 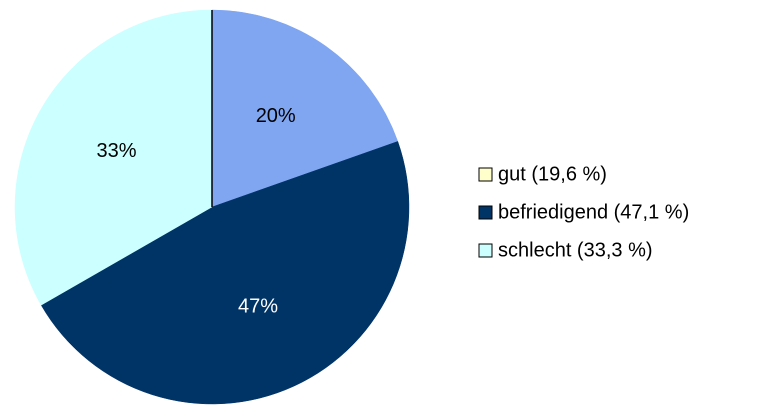 I want to click on slice-label: 20%, so click(x=276, y=116).